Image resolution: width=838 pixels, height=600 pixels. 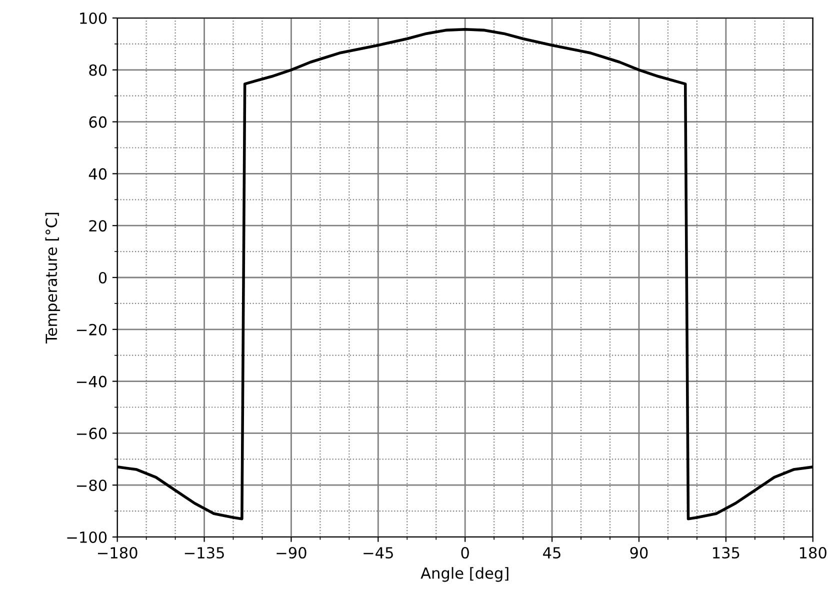 What do you see at coordinates (91, 330) in the screenshot?
I see `y-tick-label: −20` at bounding box center [91, 330].